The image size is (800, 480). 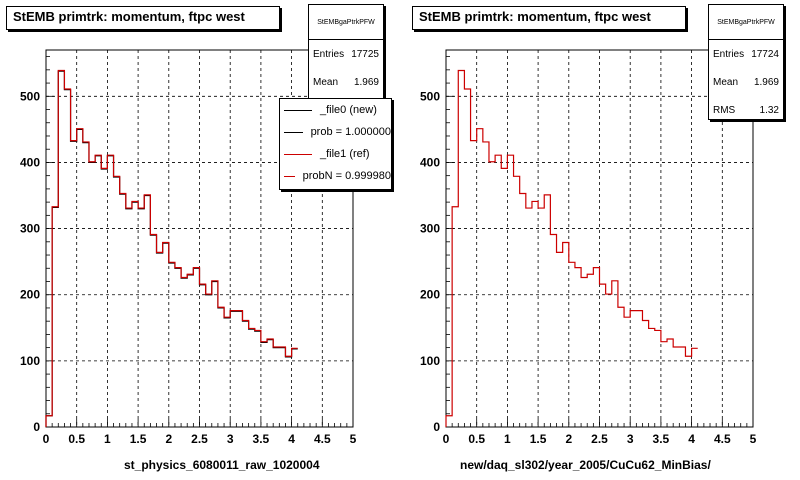 I want to click on legend-entry: _file0 (new), so click(x=335, y=110).